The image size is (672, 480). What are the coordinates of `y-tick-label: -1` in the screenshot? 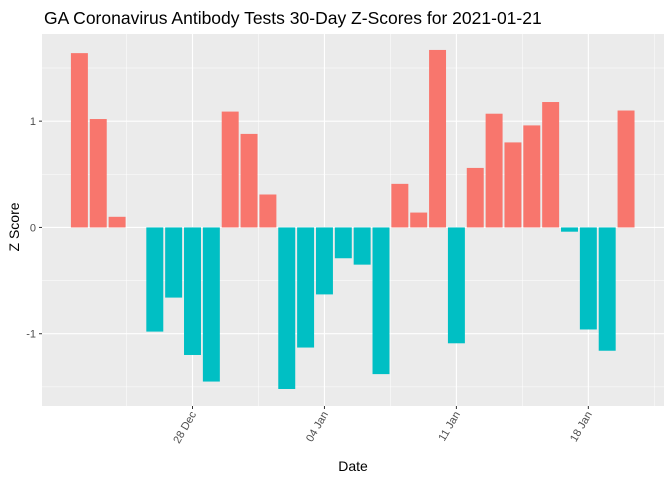 It's located at (31, 335).